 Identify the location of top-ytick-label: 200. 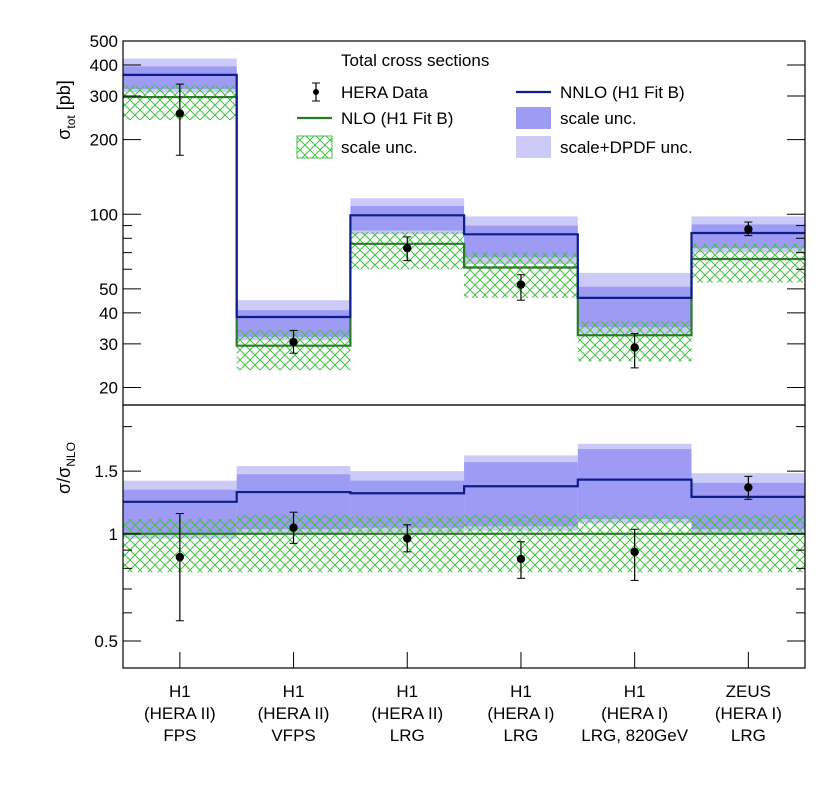
(104, 140).